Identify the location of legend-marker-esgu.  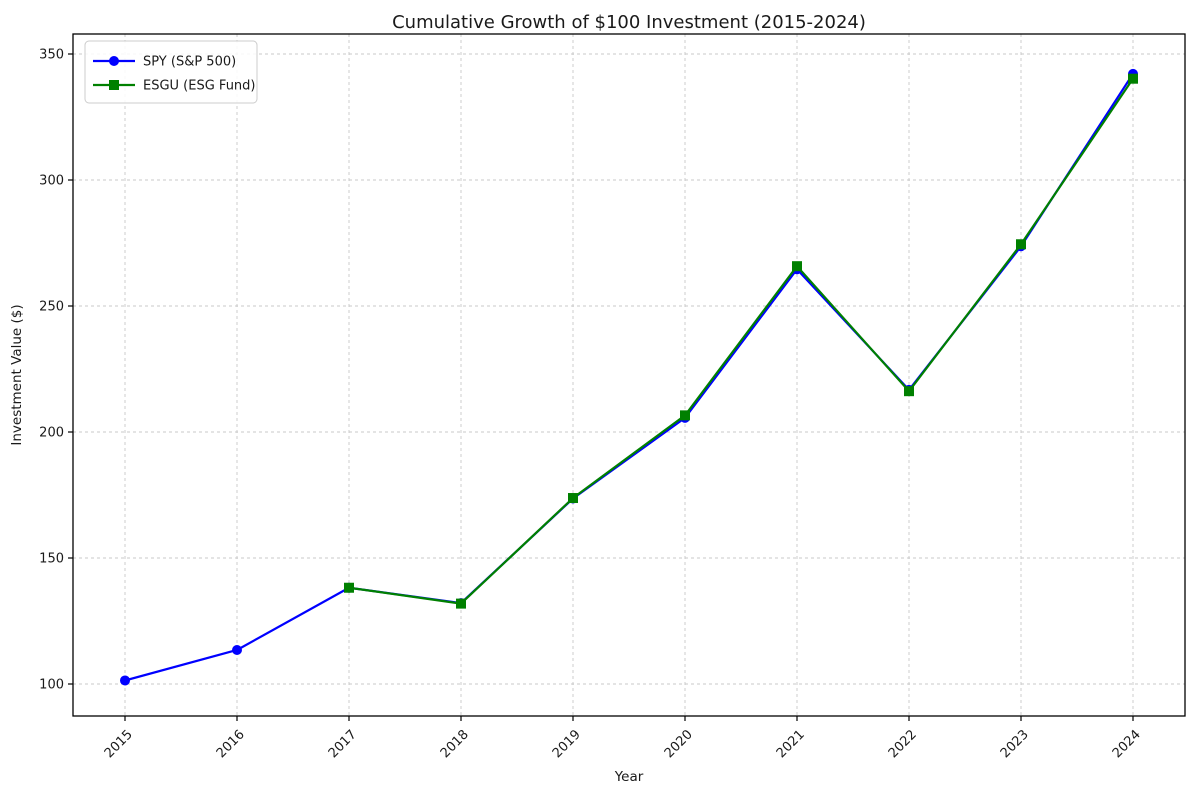
(114, 85).